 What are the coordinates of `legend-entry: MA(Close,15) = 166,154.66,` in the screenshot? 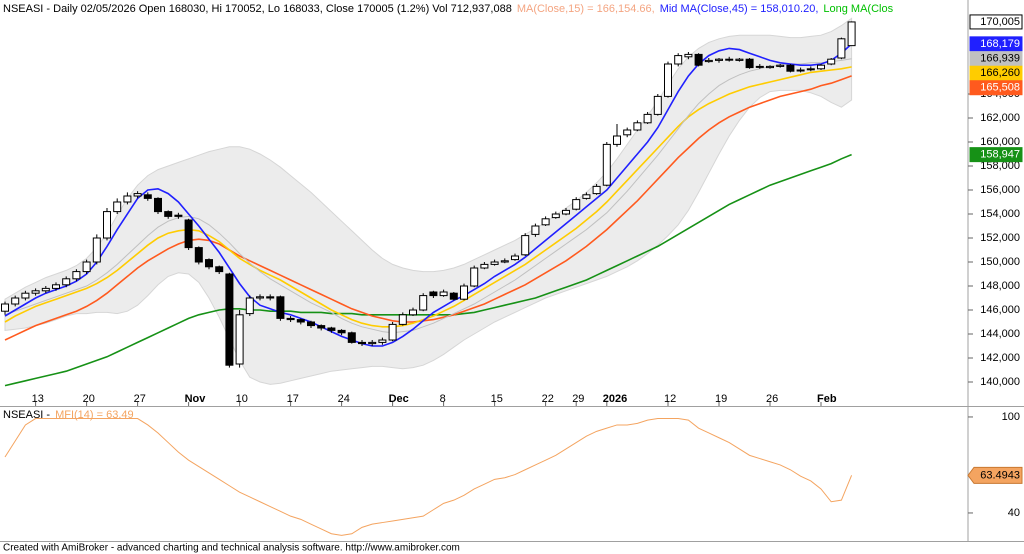 It's located at (586, 9).